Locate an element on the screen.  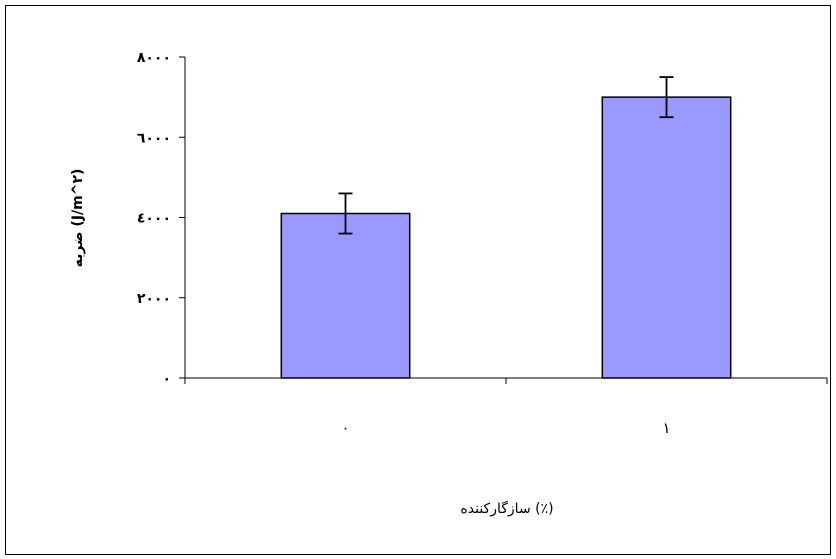
y-tick-label: ٦۰۰۰ is located at coordinates (154, 138).